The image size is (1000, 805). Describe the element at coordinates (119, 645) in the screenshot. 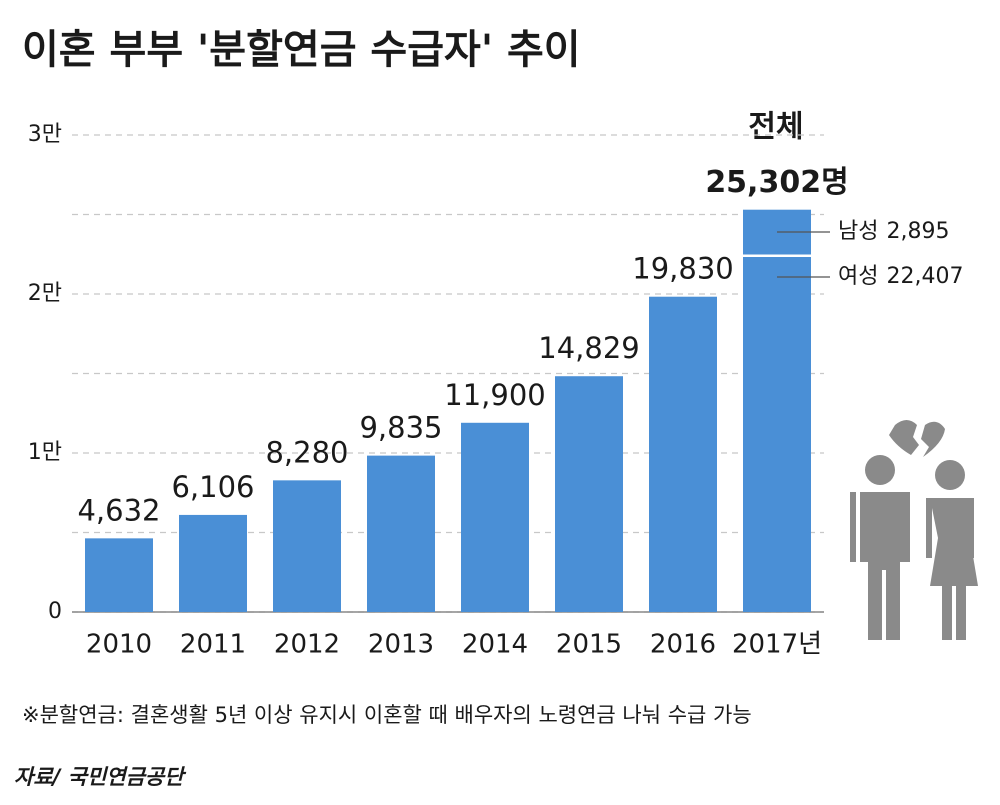

I see `x-tick-label: 2010` at that location.